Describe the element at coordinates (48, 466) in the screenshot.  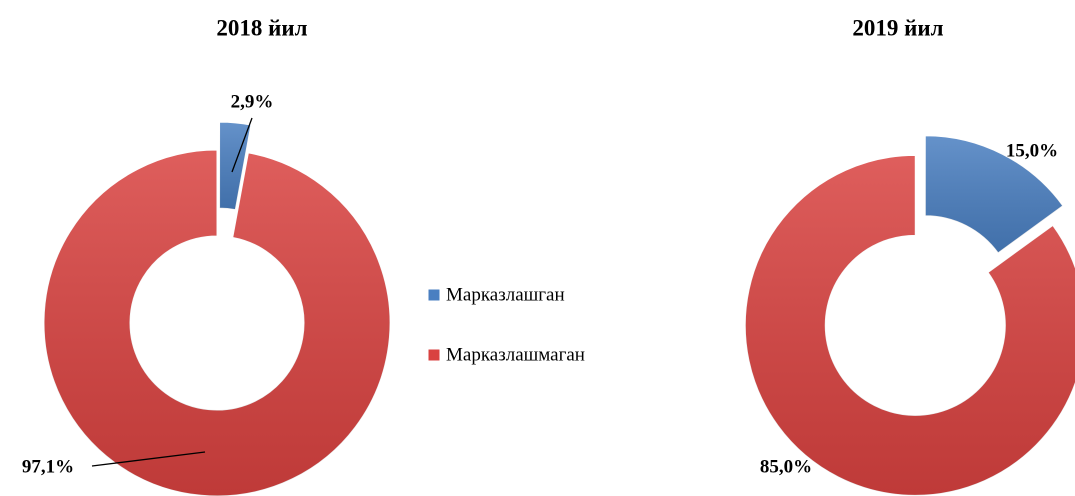
I see `value-label: 97,1%` at that location.